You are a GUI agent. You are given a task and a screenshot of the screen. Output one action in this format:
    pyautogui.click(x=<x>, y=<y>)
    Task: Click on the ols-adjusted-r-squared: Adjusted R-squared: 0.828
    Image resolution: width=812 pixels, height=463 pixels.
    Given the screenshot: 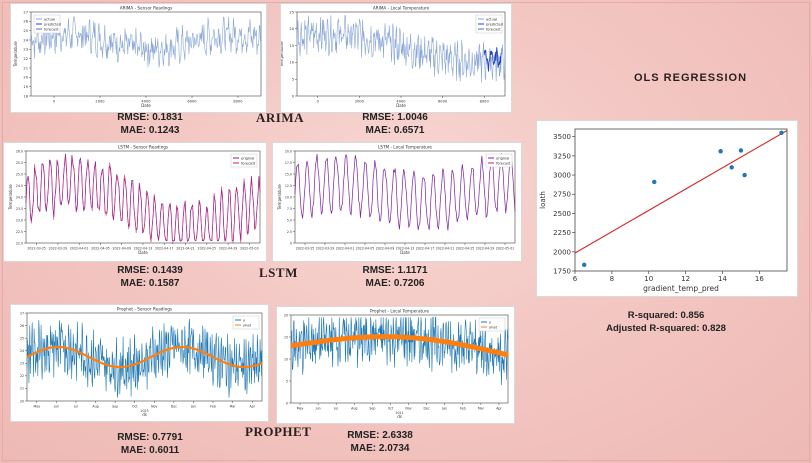 What is the action you would take?
    pyautogui.click(x=666, y=328)
    